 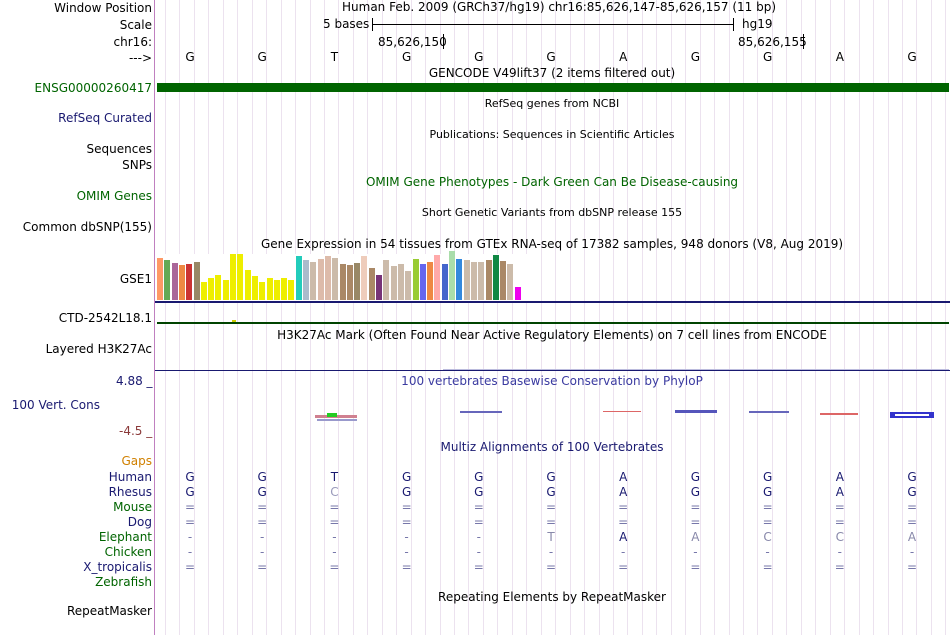 I want to click on omim-track-label: OMIM Genes, so click(x=114, y=196).